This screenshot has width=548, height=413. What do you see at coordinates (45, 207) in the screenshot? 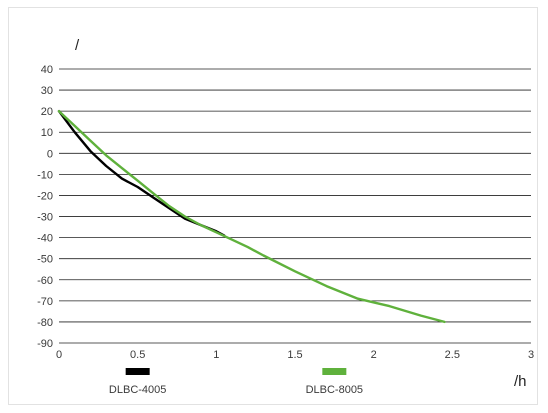
I see `y-tick-labels: 40 30 20 10 0 -10 -20 -30 -40 -50 -60 -70 -80 -90` at bounding box center [45, 207].